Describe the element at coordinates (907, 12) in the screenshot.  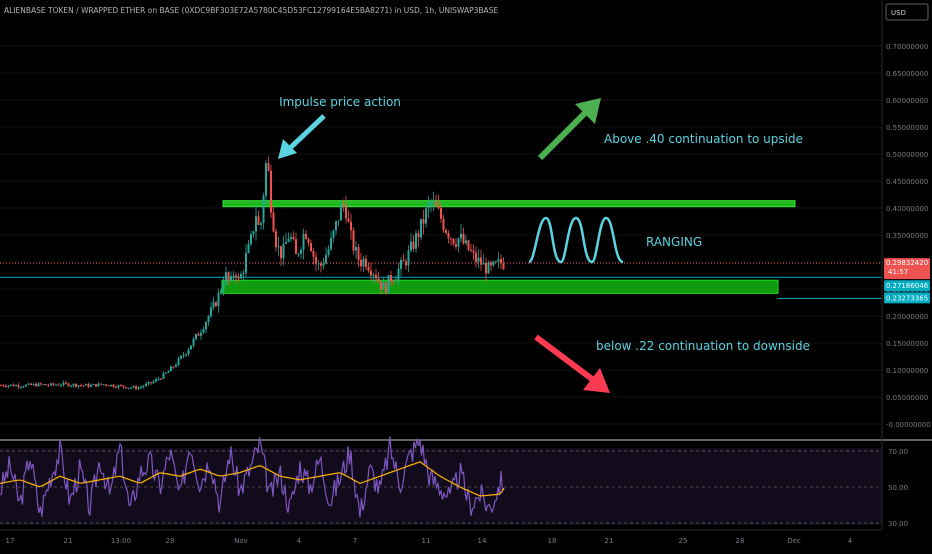
I see `currency-button: USD` at that location.